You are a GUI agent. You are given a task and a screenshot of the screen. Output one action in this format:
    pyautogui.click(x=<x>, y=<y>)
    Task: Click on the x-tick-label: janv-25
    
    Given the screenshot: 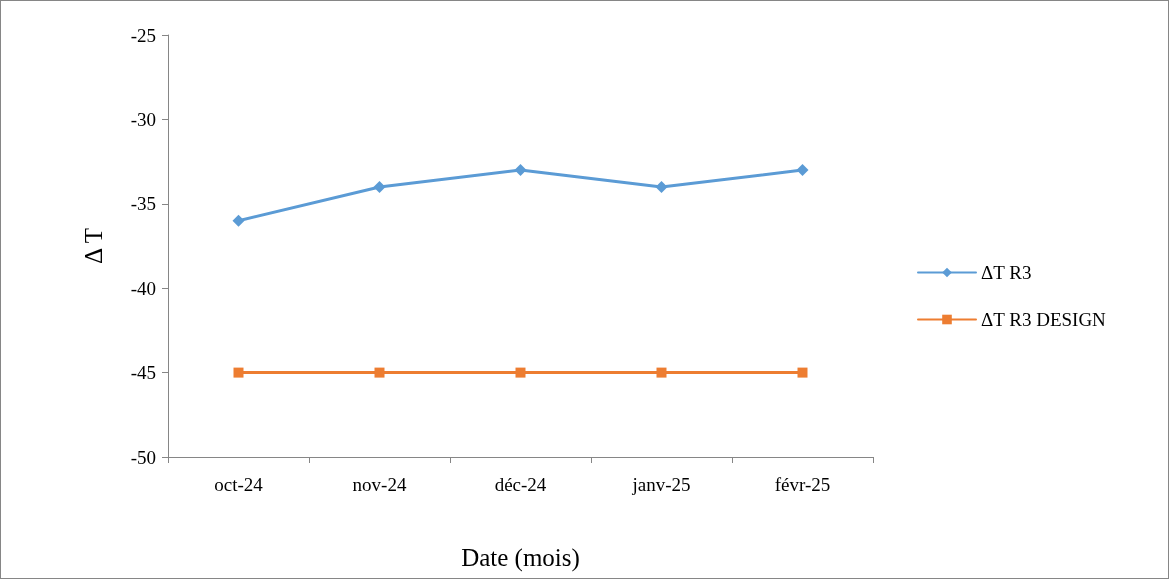 What is the action you would take?
    pyautogui.click(x=661, y=484)
    